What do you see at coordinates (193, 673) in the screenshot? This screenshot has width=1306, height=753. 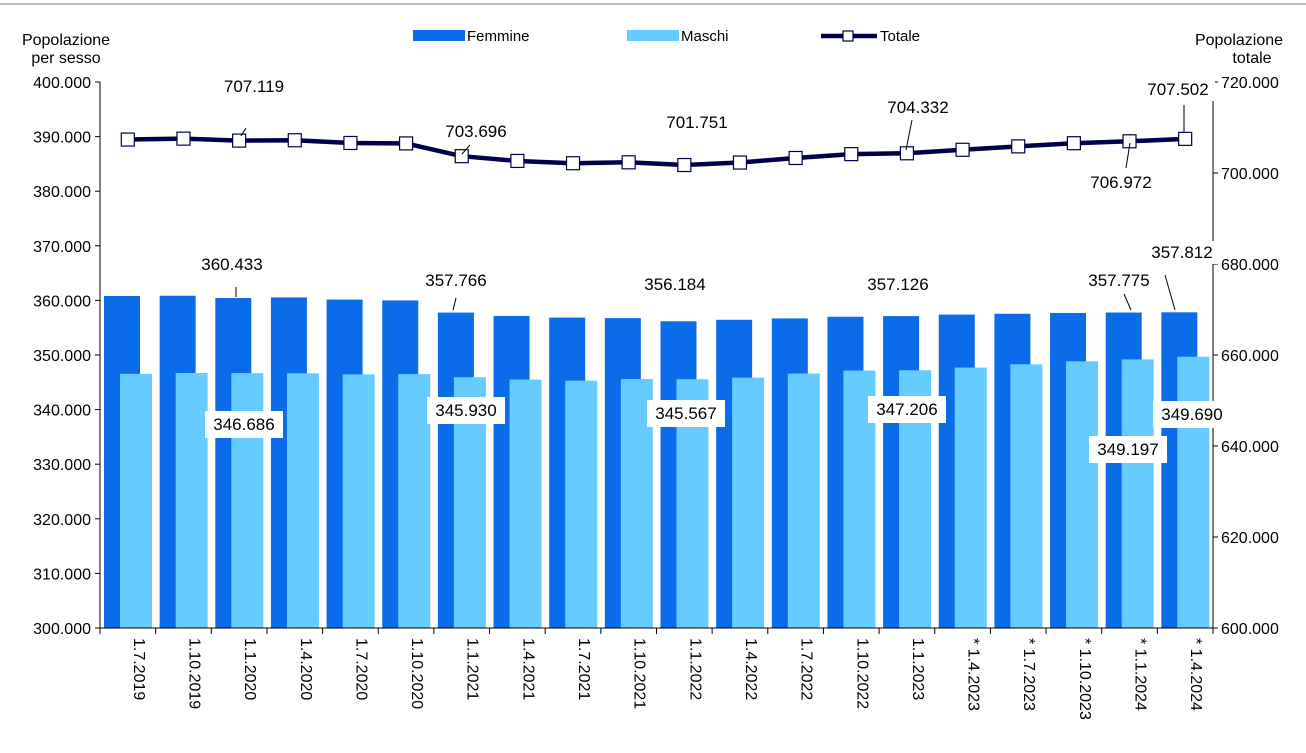 I see `category-label: 1.10.2019` at bounding box center [193, 673].